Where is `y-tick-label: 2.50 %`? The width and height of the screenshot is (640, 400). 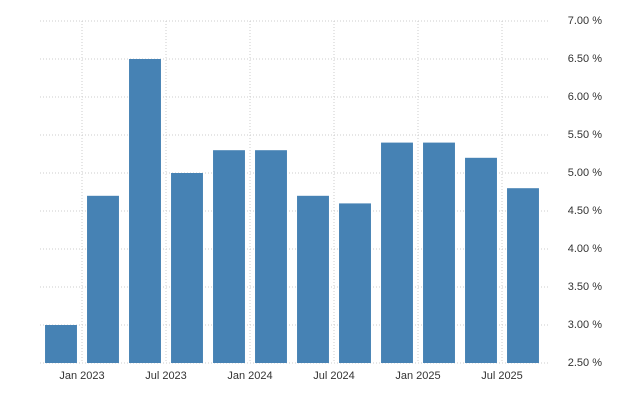
y-tick-label: 2.50 % is located at coordinates (585, 363).